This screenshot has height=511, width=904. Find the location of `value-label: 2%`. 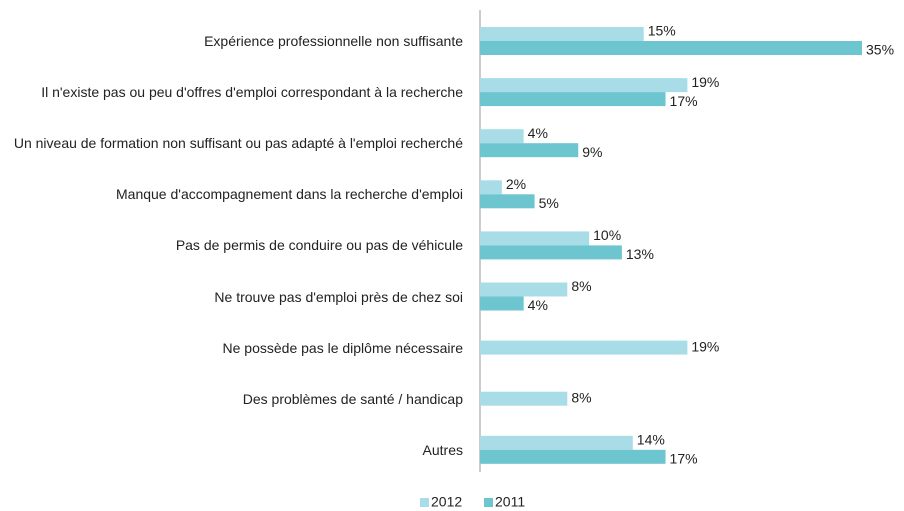

value-label: 2% is located at coordinates (516, 184).